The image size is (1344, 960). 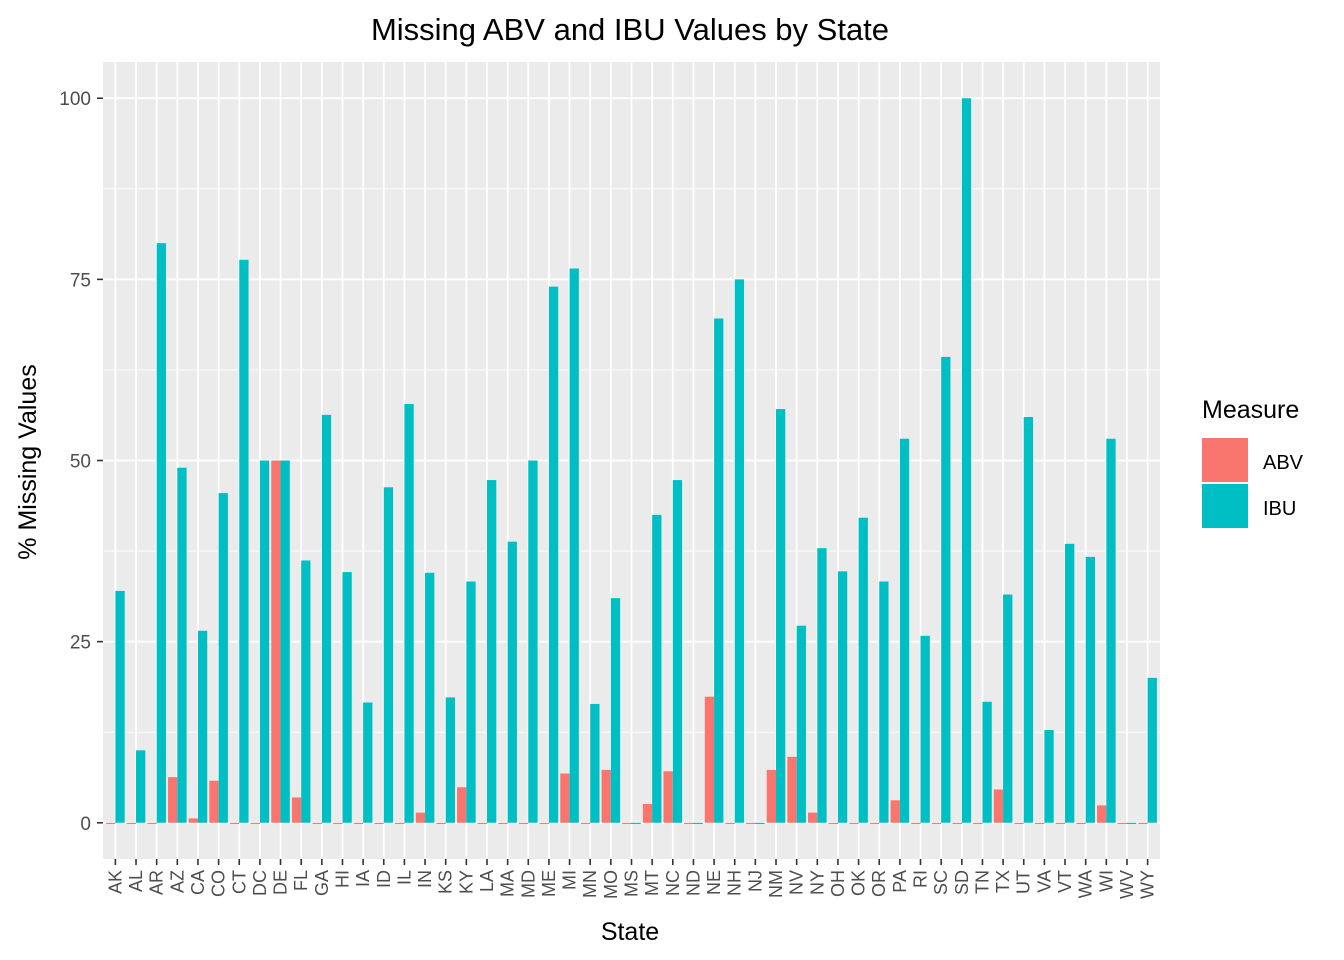 What do you see at coordinates (358, 823) in the screenshot?
I see `bar-abv-ia` at bounding box center [358, 823].